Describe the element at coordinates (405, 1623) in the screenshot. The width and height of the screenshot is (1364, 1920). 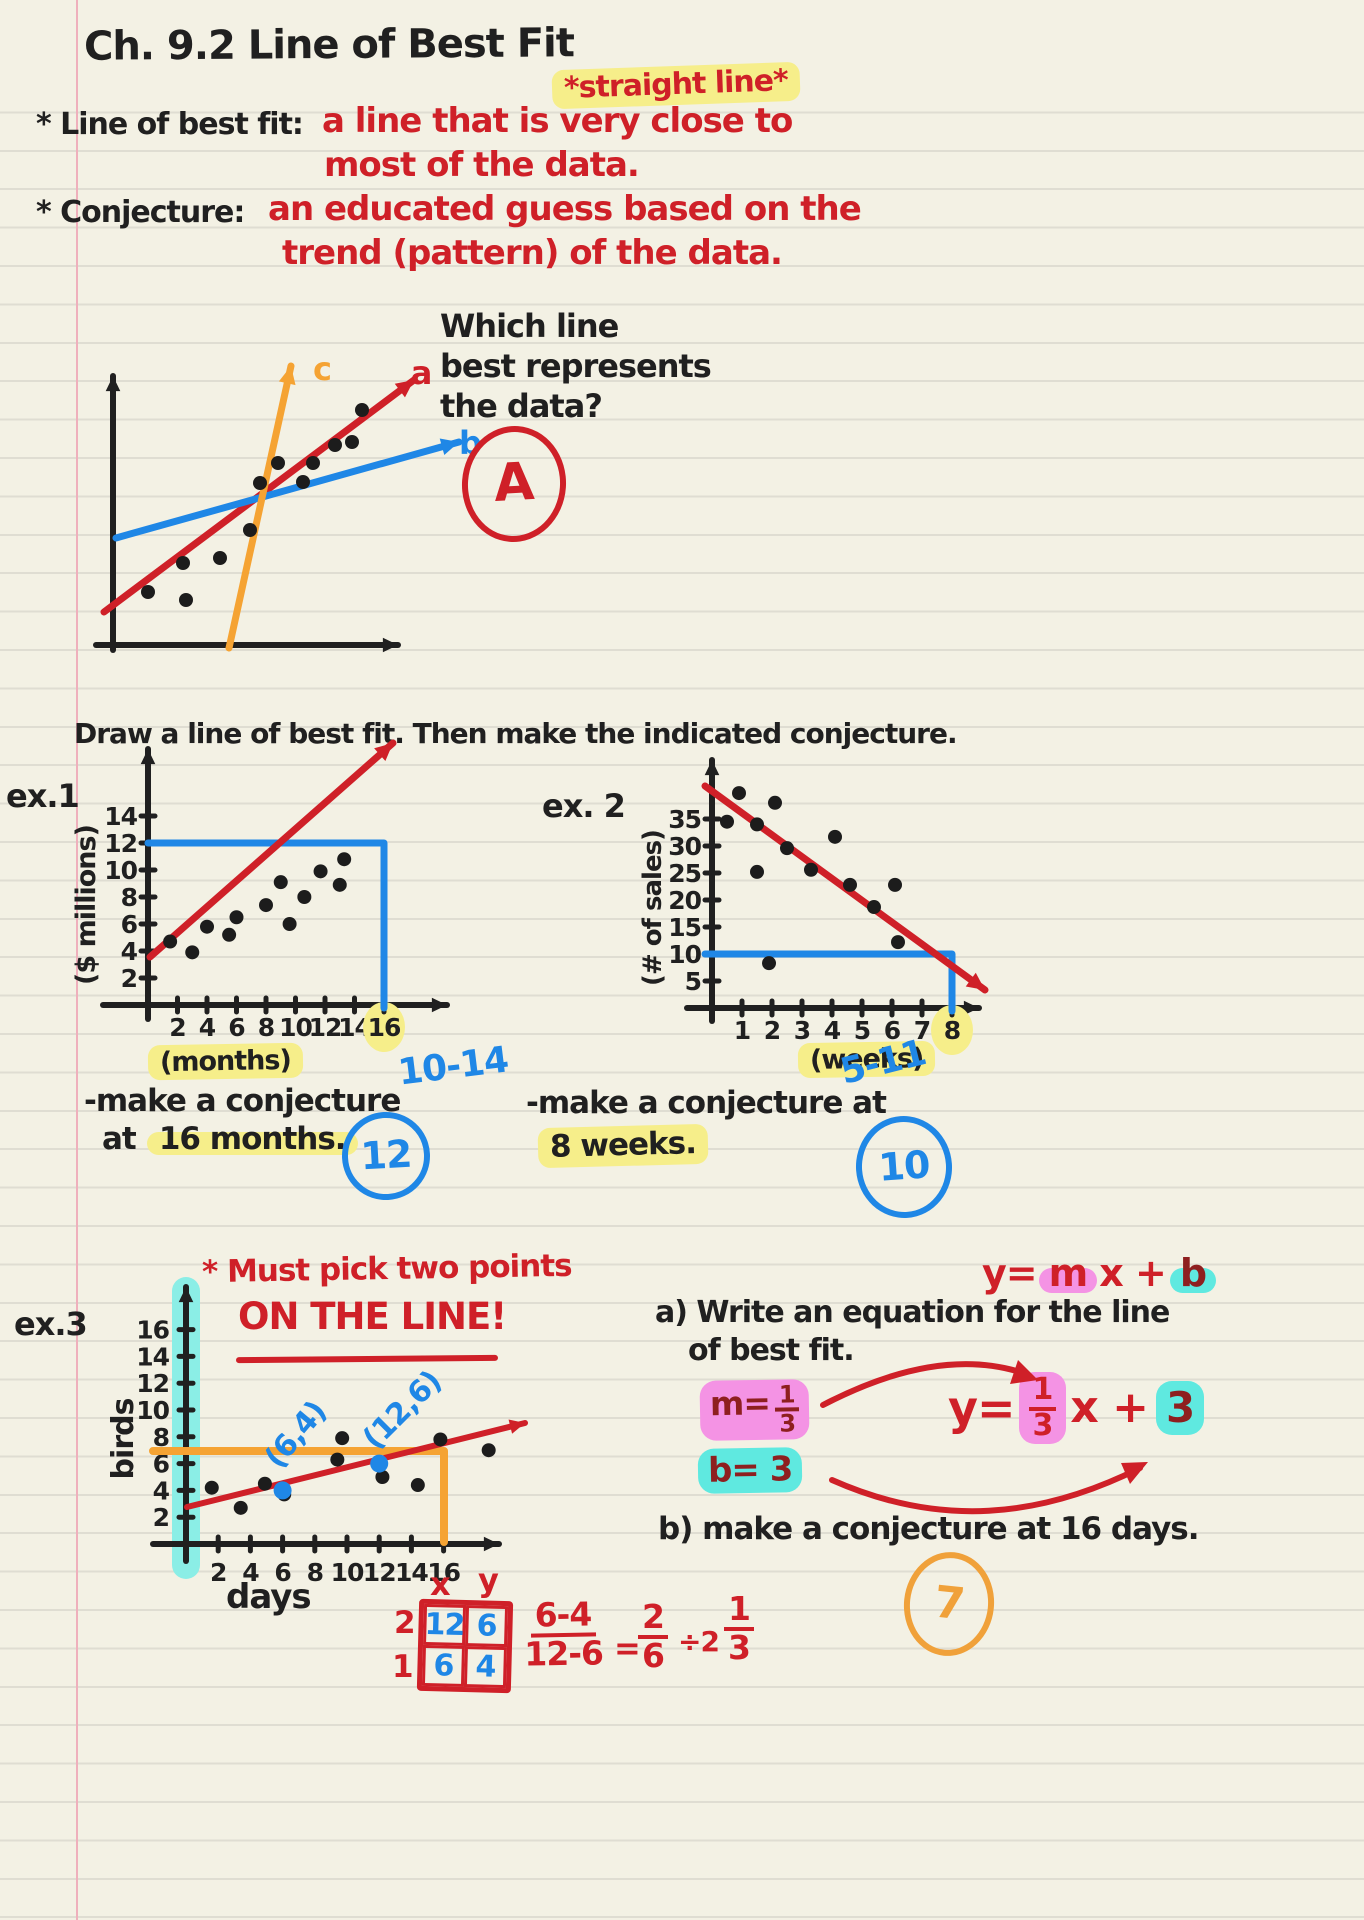
I see `table-row1-label: 2` at that location.